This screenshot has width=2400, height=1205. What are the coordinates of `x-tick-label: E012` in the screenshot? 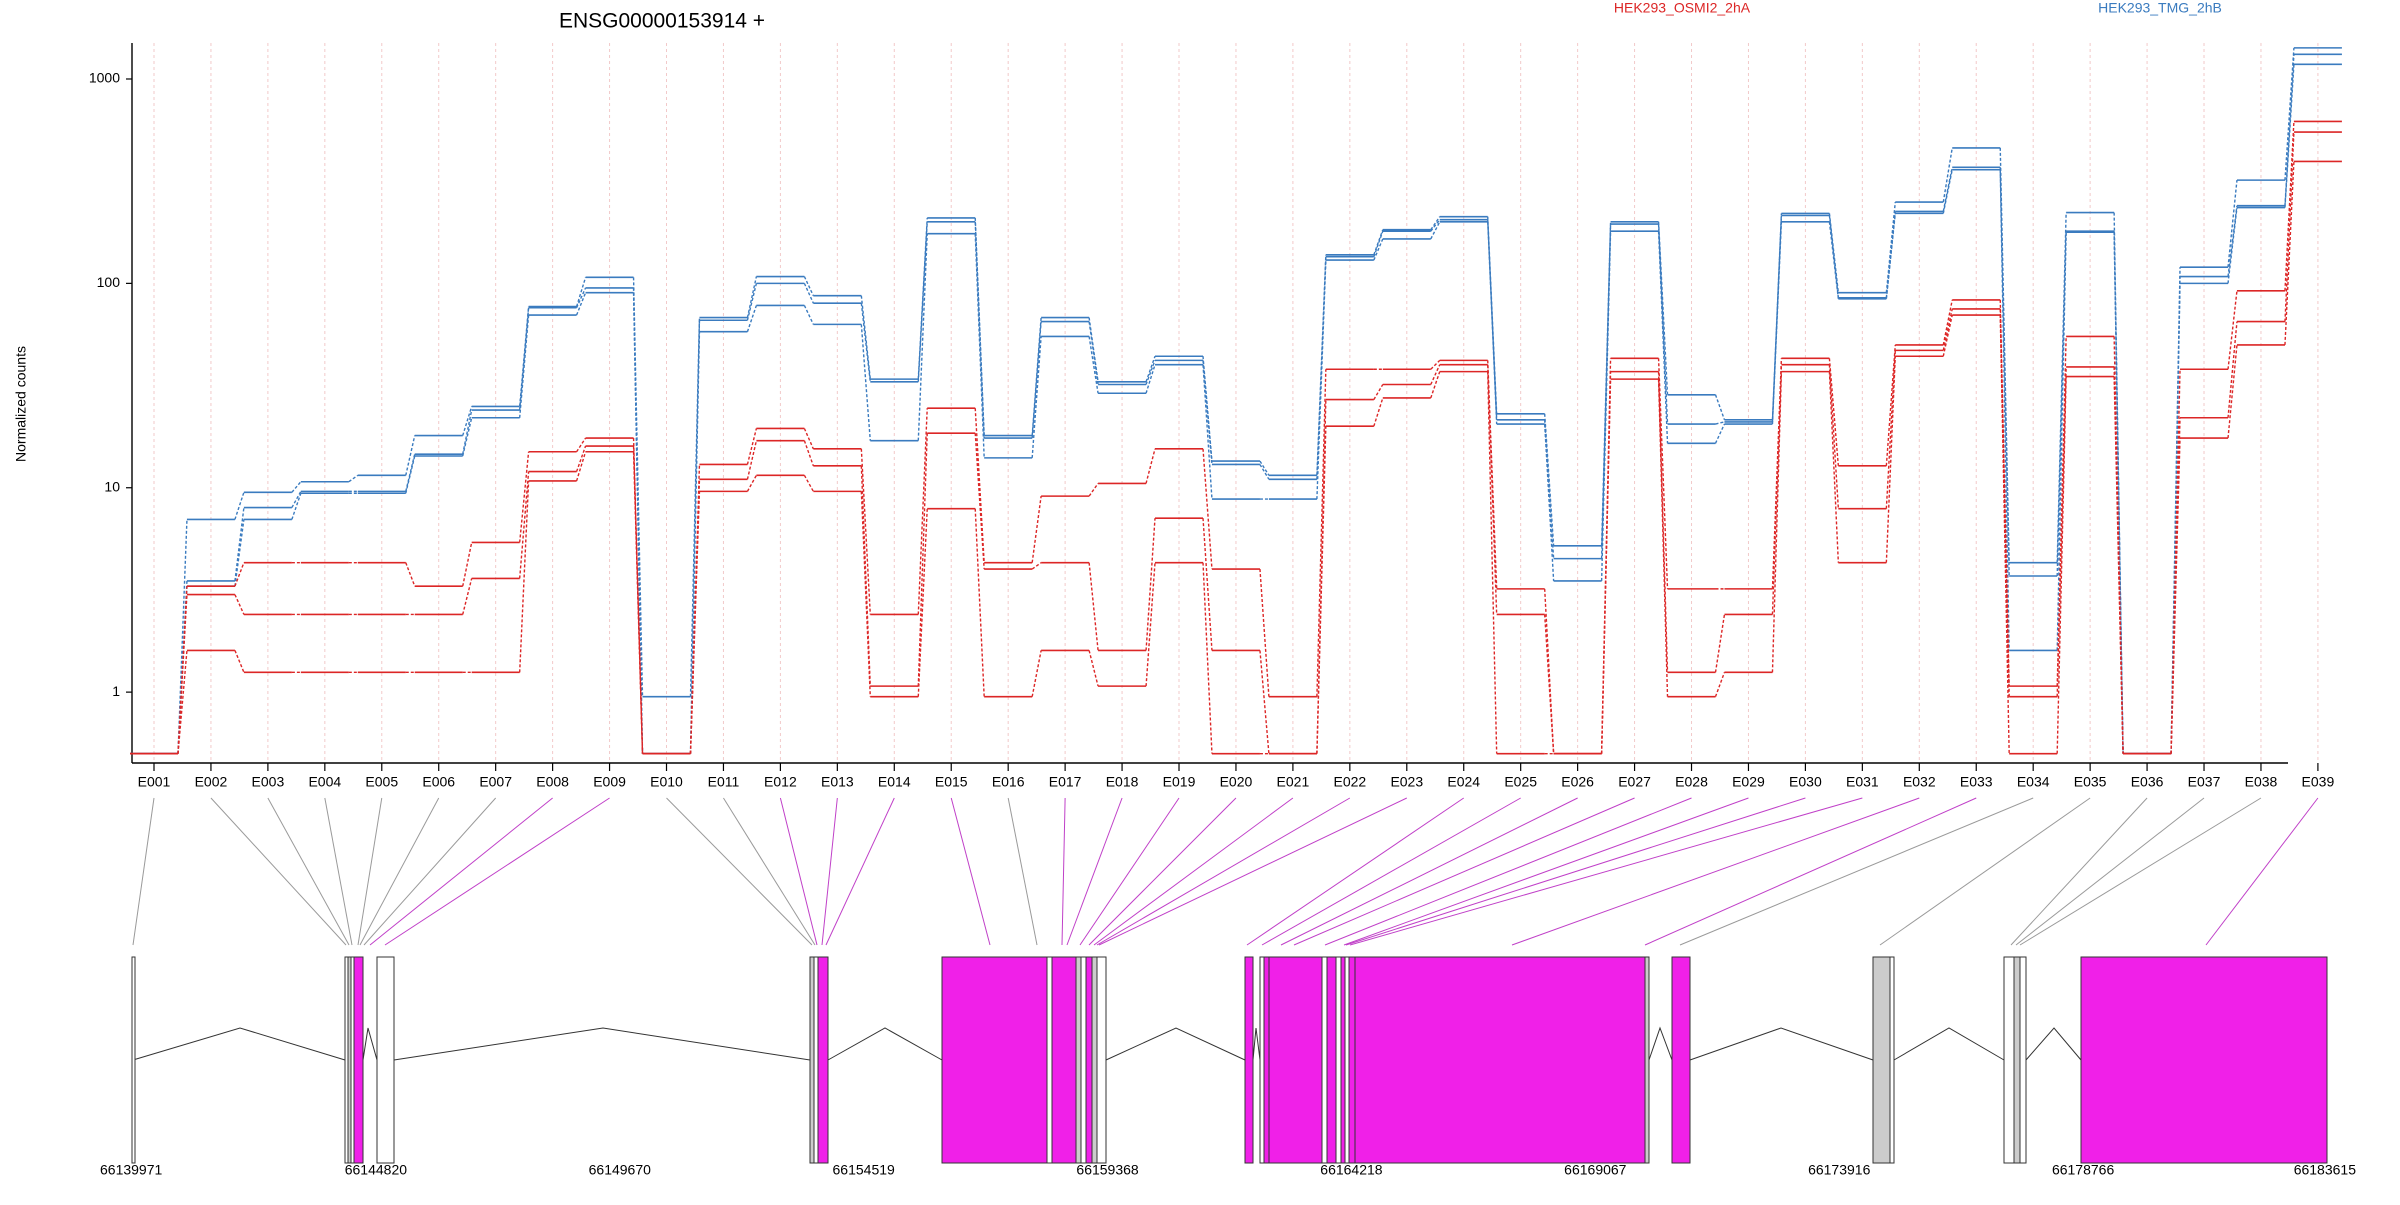 It's located at (780, 782).